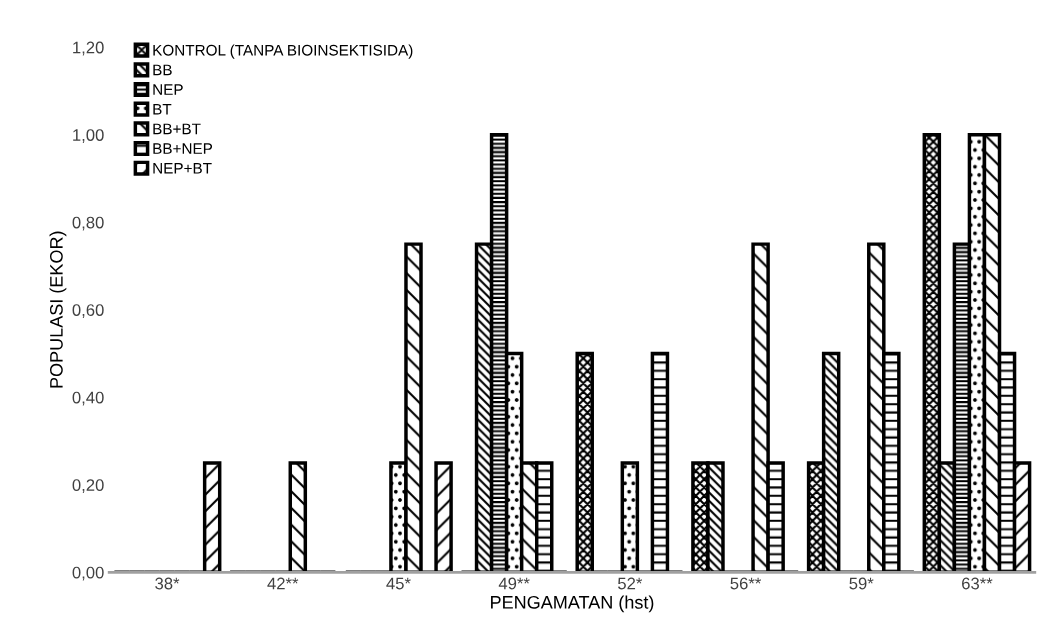 Image resolution: width=1040 pixels, height=638 pixels. What do you see at coordinates (283, 51) in the screenshot?
I see `legend-label: KONTROL (TANPA BIOINSEKTISIDA)` at bounding box center [283, 51].